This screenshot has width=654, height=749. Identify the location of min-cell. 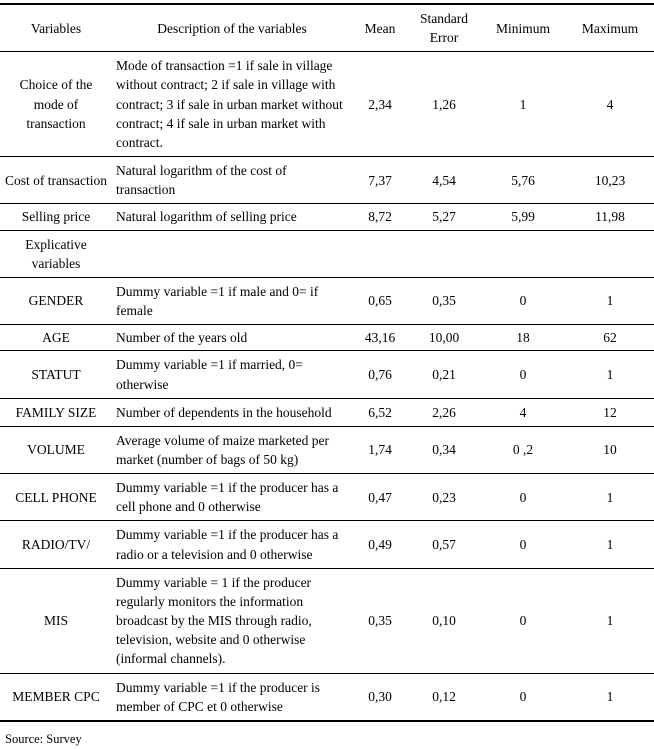
(523, 254).